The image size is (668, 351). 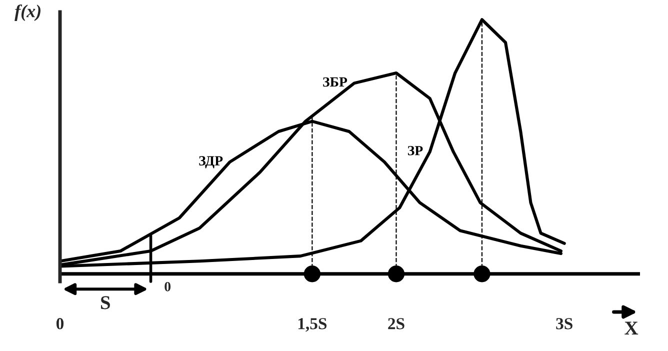 I want to click on series-label: ЗР, so click(x=415, y=151).